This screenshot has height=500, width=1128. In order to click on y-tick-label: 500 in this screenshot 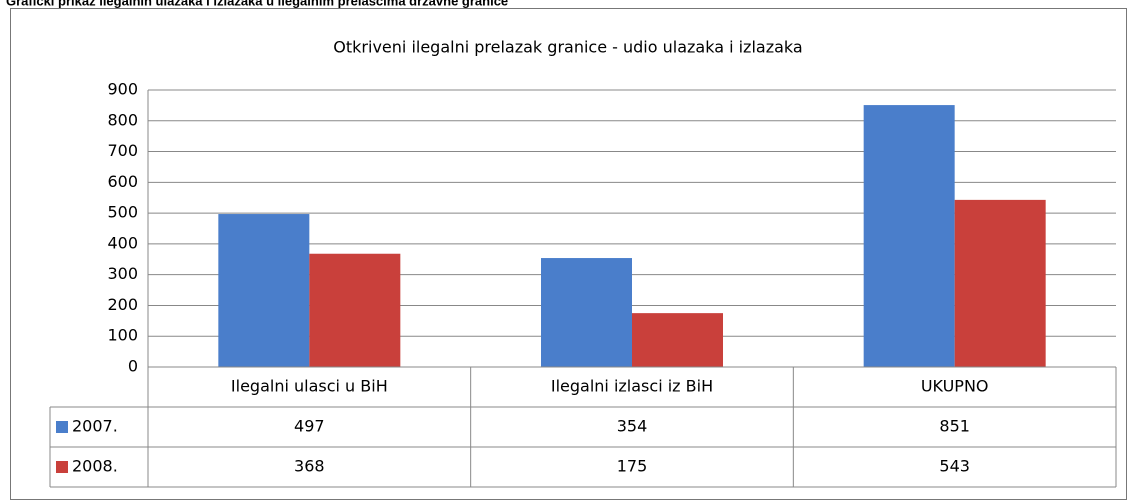, I will do `click(122, 212)`.